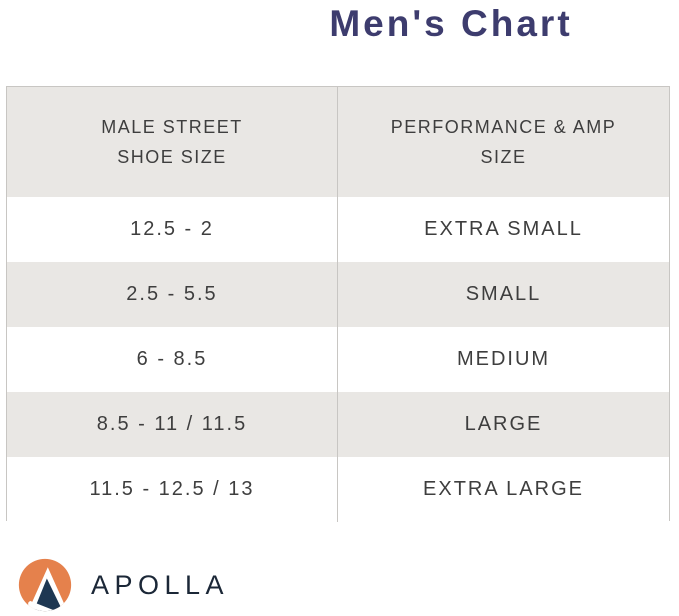  What do you see at coordinates (503, 489) in the screenshot?
I see `amp-size-cell-5: EXTRA LARGE` at bounding box center [503, 489].